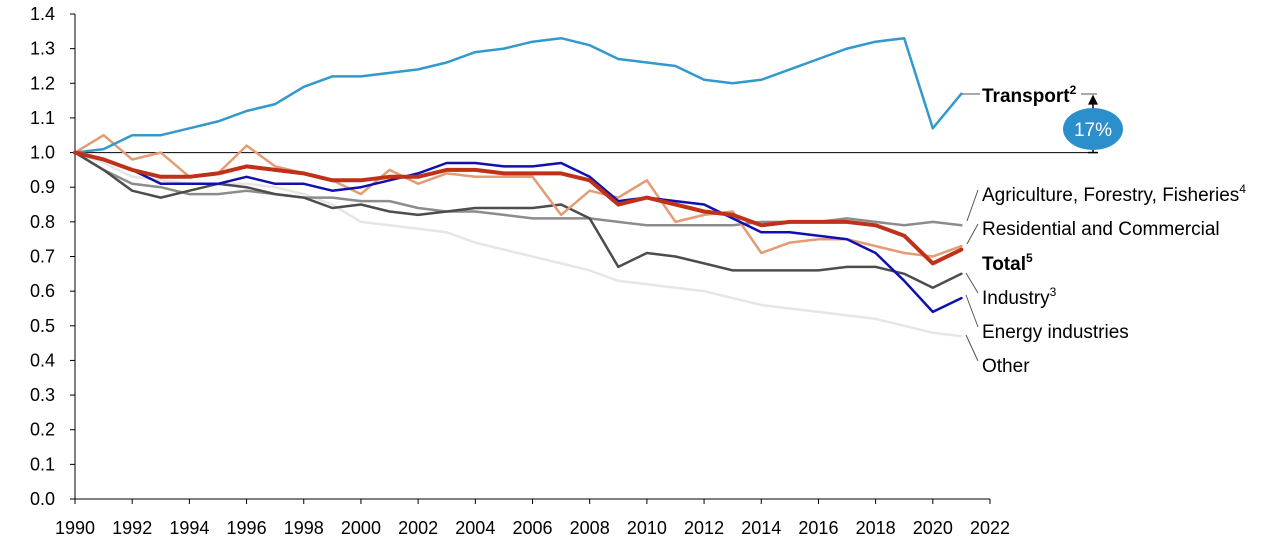  I want to click on series-label-other: Other, so click(1006, 366).